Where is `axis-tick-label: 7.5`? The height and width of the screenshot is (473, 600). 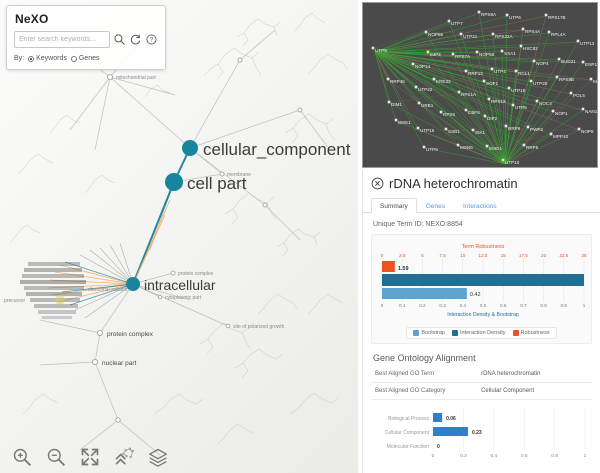
axis-tick-label: 7.5 is located at coordinates (442, 255).